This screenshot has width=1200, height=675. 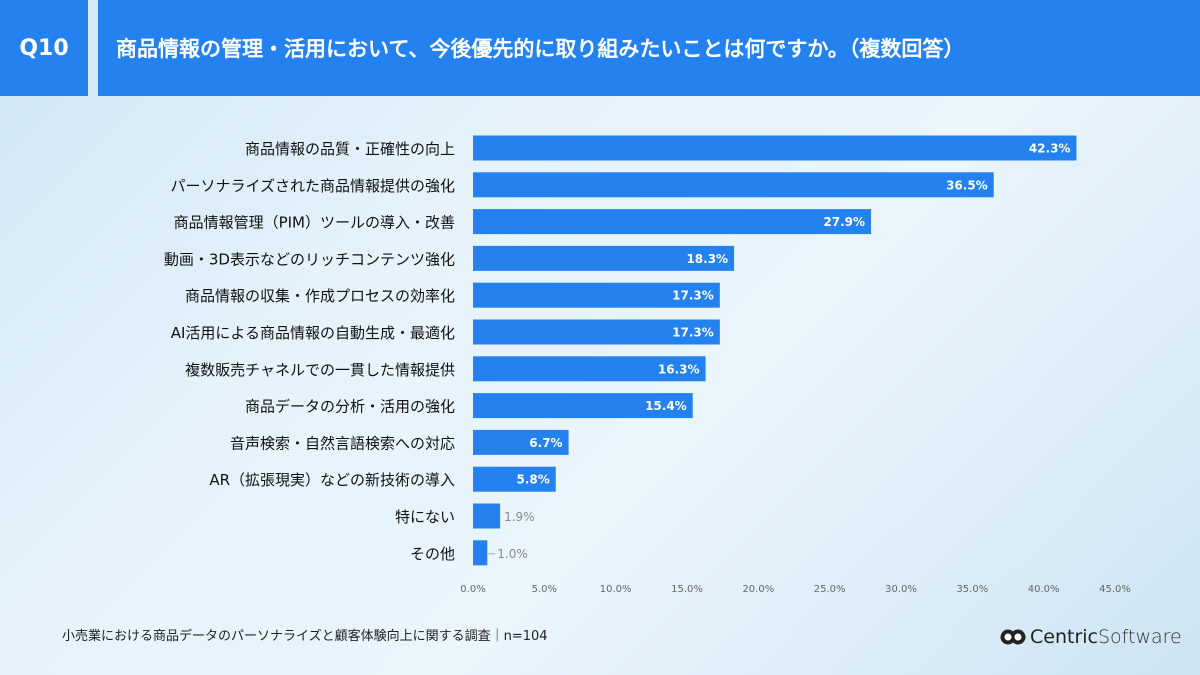 I want to click on category-label: 商品情報管理（PIM）ツールの導入・改善, so click(x=314, y=223).